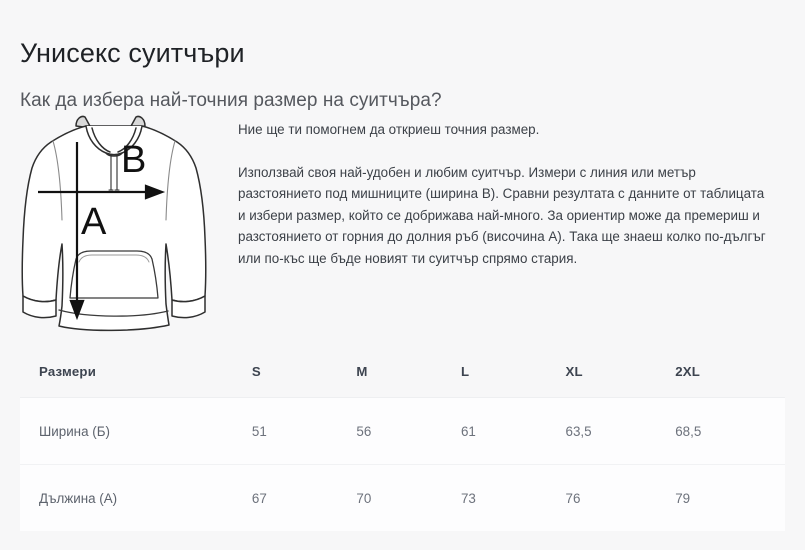 The image size is (805, 550). Describe the element at coordinates (402, 497) in the screenshot. I see `table-row: Дължина (А) 67 70 73 76 79` at that location.